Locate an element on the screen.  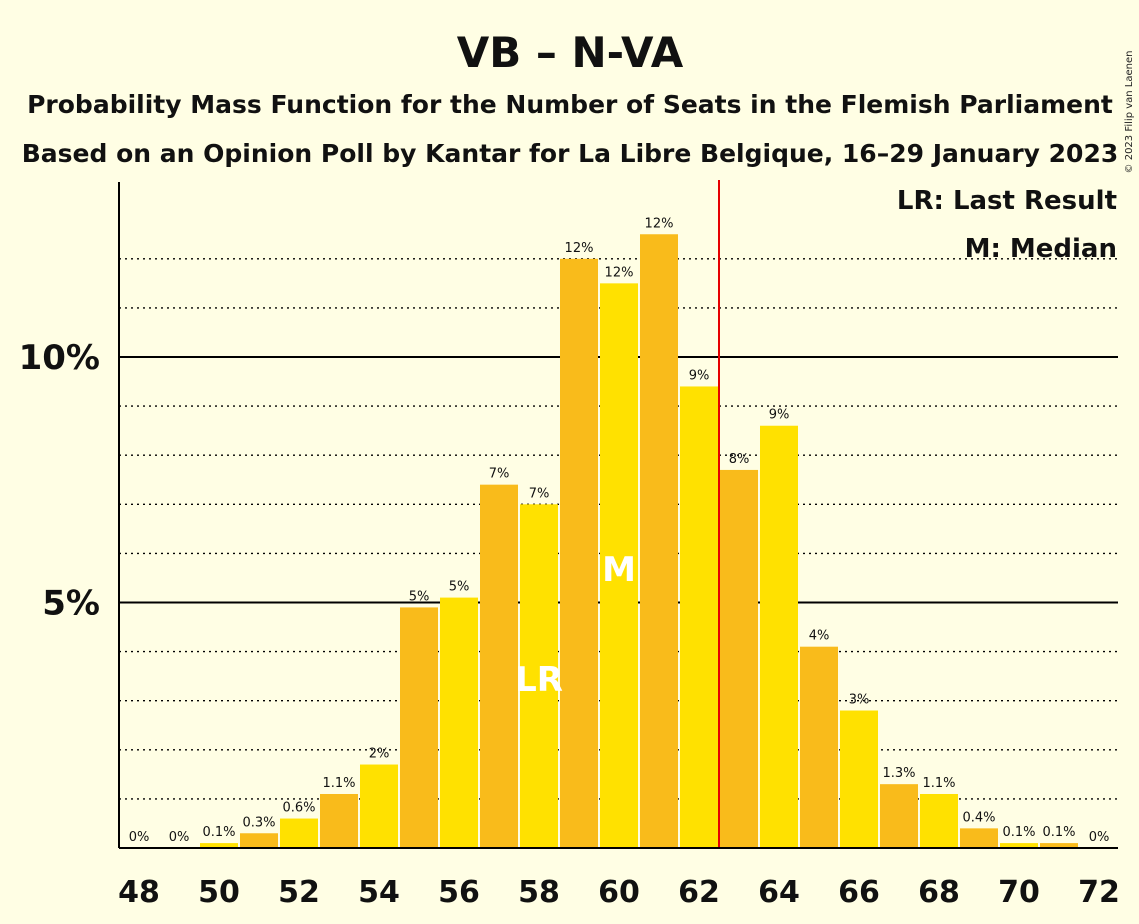
data-label-seat-51: 0.3% is located at coordinates (258, 822).